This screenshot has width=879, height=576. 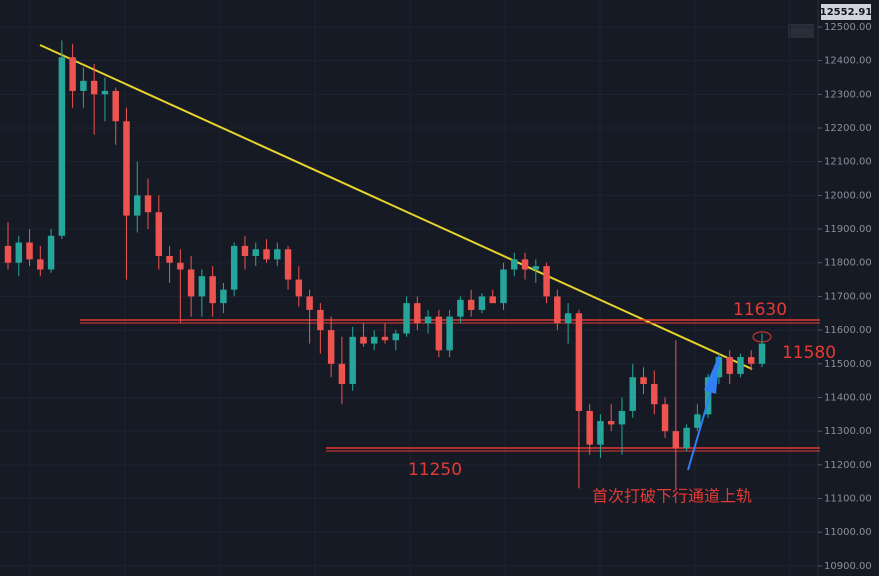 I want to click on level-label: 11250, so click(x=435, y=470).